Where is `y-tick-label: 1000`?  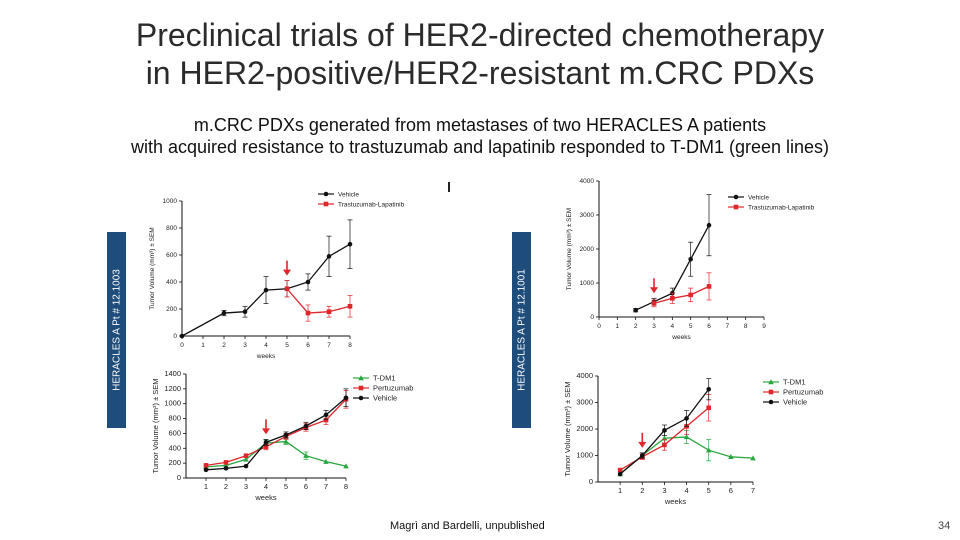
y-tick-label: 1000 is located at coordinates (587, 283).